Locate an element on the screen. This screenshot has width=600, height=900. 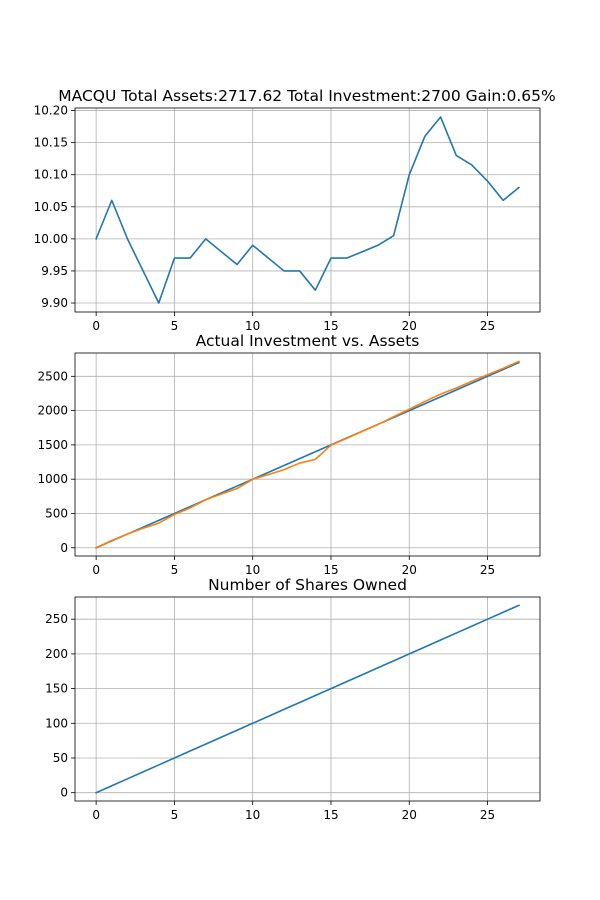
y-tick-label: 500 is located at coordinates (56, 513).